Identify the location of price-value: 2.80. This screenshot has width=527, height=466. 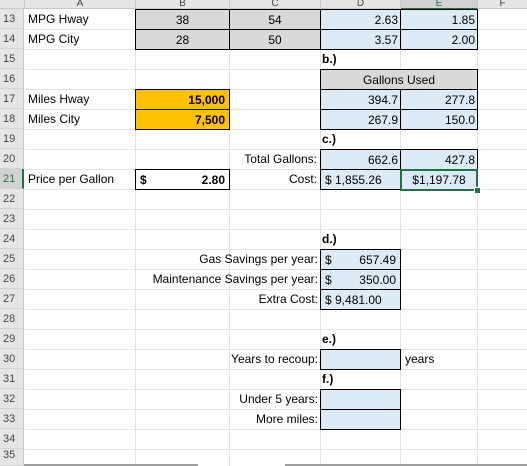
(213, 179).